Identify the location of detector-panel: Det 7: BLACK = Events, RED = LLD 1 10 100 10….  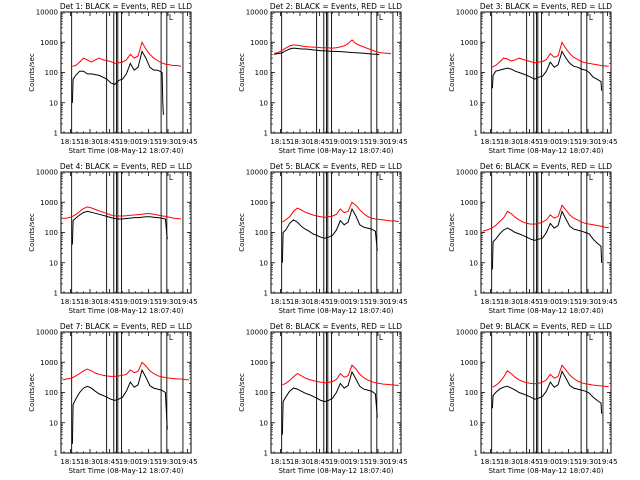
(113, 398).